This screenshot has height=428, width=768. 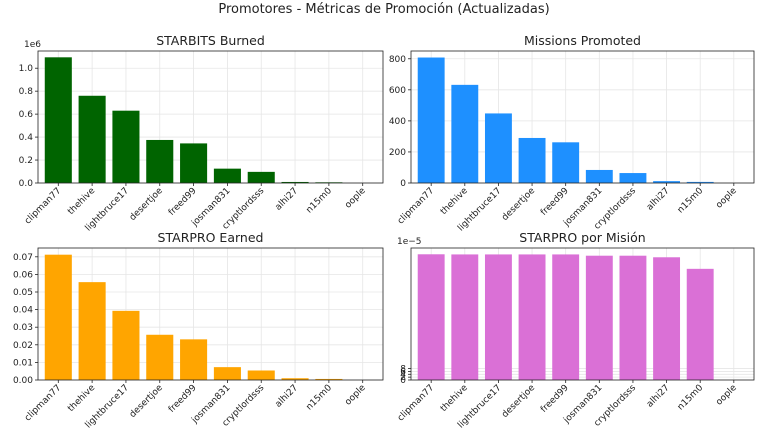 I want to click on panel-title: STARPRO por Misión, so click(x=582, y=237).